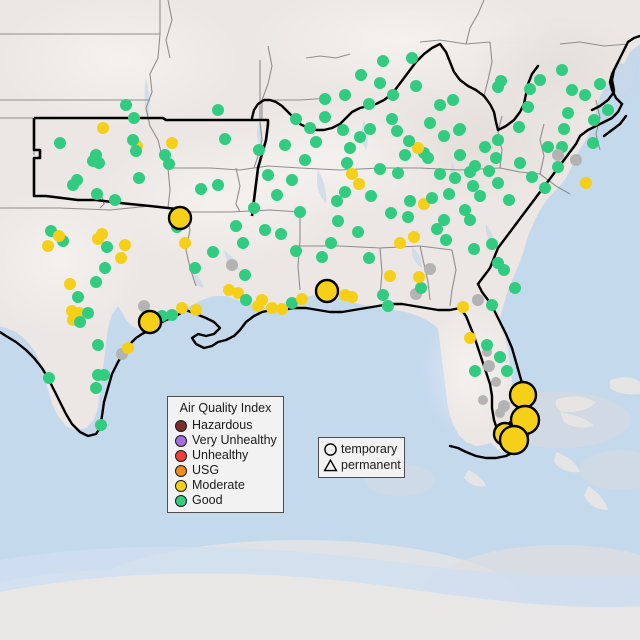 This screenshot has width=640, height=640. What do you see at coordinates (225, 485) in the screenshot?
I see `legend-item-moderate: Moderate` at bounding box center [225, 485].